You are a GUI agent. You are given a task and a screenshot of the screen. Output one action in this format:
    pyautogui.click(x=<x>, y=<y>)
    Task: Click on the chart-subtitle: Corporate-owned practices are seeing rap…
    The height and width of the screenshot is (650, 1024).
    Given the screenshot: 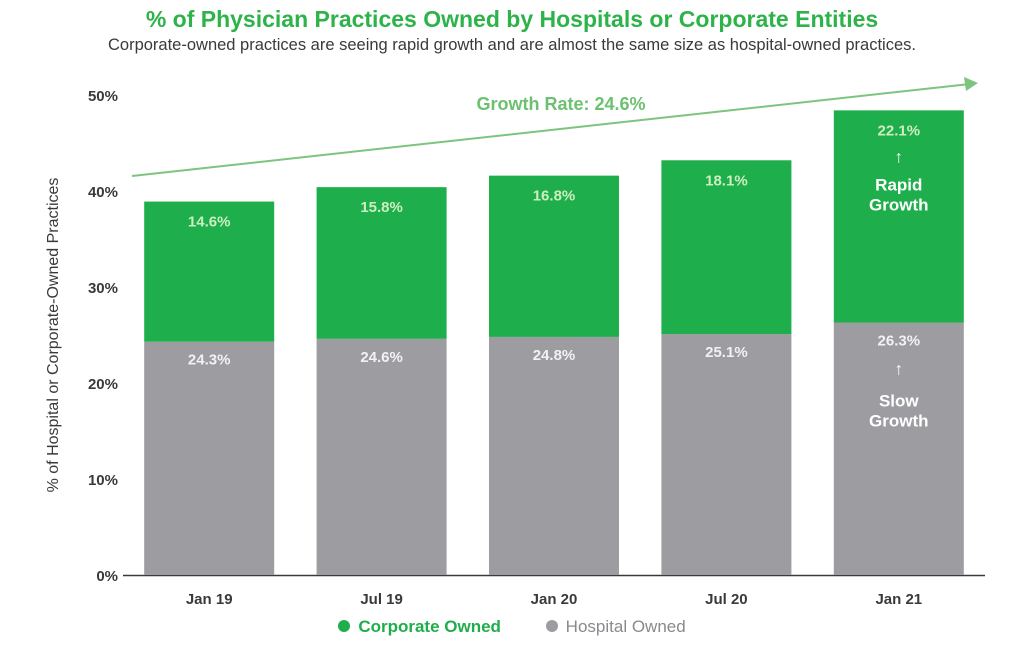 What is the action you would take?
    pyautogui.click(x=511, y=45)
    